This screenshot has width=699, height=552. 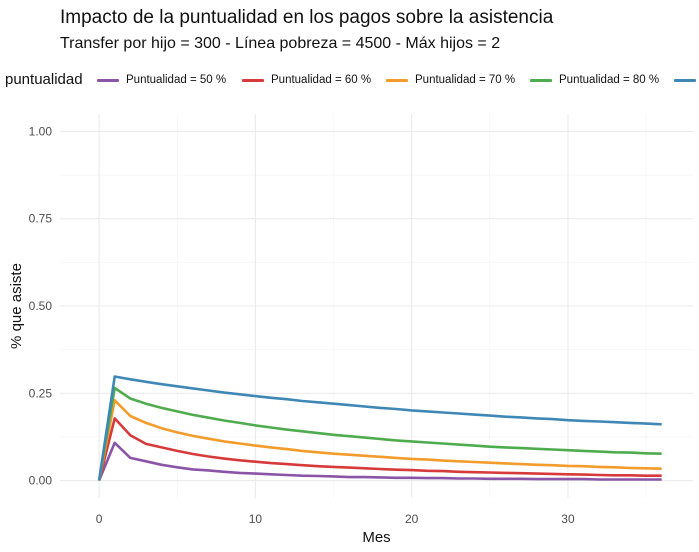 What do you see at coordinates (44, 79) in the screenshot?
I see `legend-title: puntualidad` at bounding box center [44, 79].